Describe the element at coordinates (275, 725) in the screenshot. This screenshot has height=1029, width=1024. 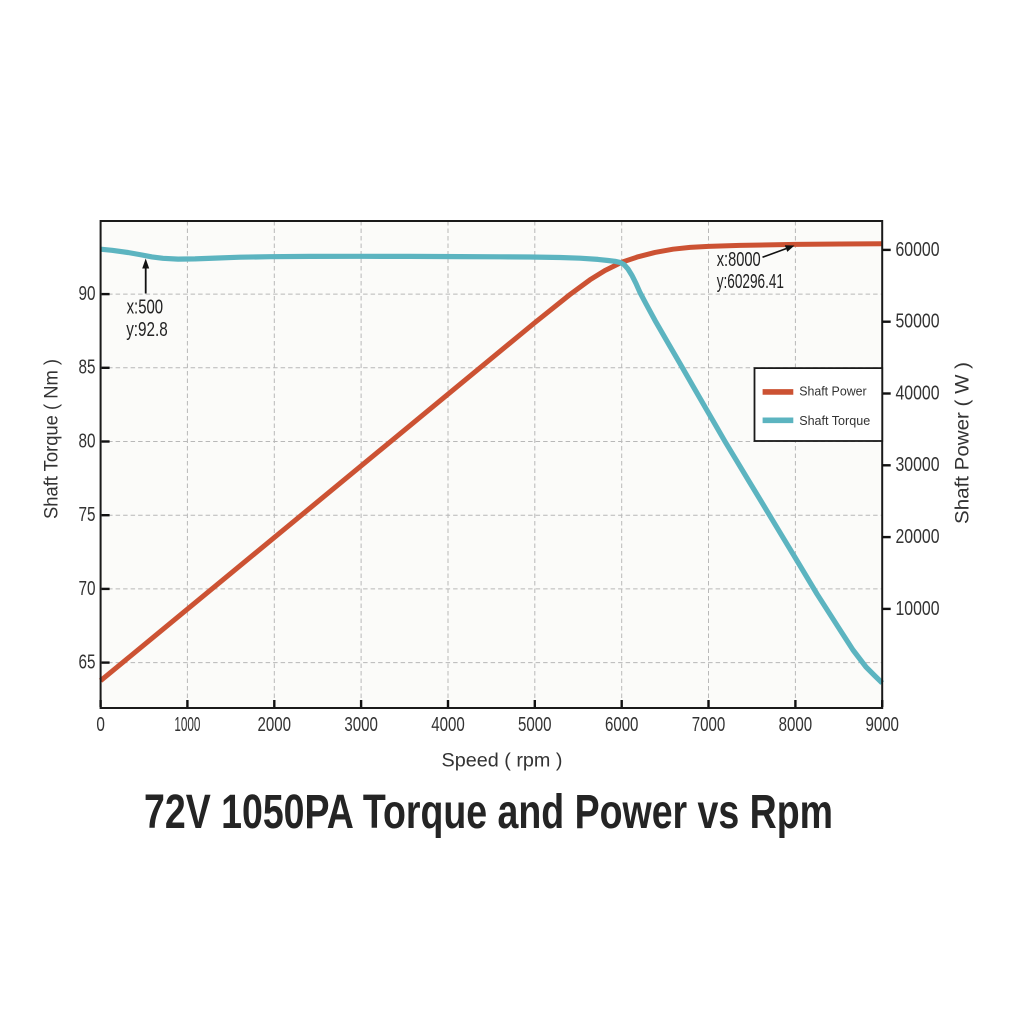
I see `svg-text: 2000` at that location.